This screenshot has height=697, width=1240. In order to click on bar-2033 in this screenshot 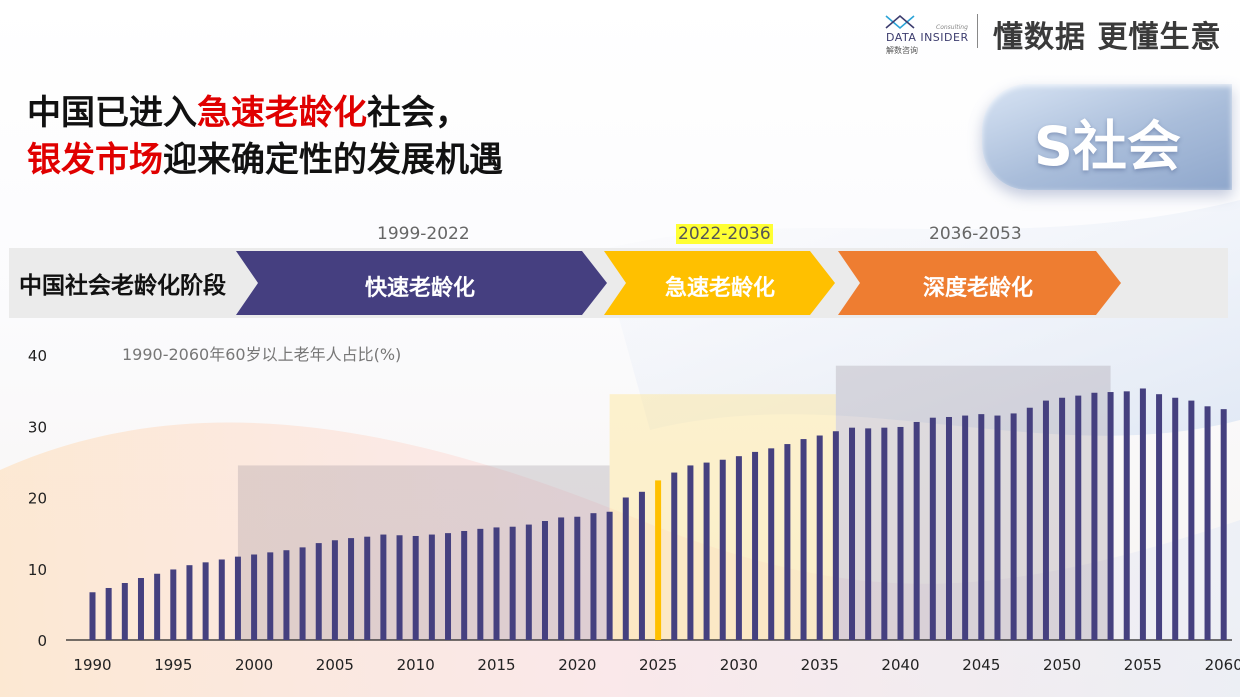, I will do `click(787, 542)`.